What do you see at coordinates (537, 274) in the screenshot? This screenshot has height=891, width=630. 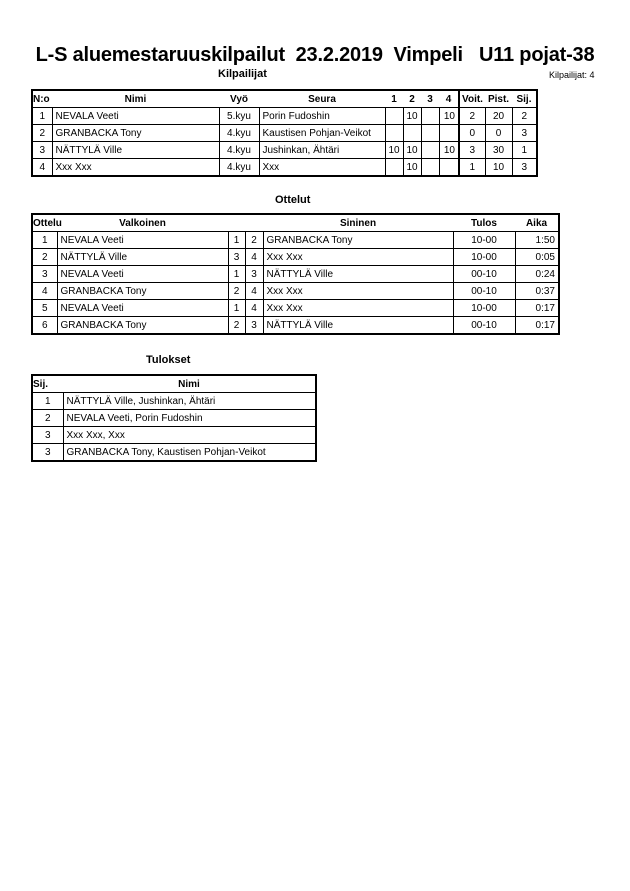 I see `table-cell: 0:24` at bounding box center [537, 274].